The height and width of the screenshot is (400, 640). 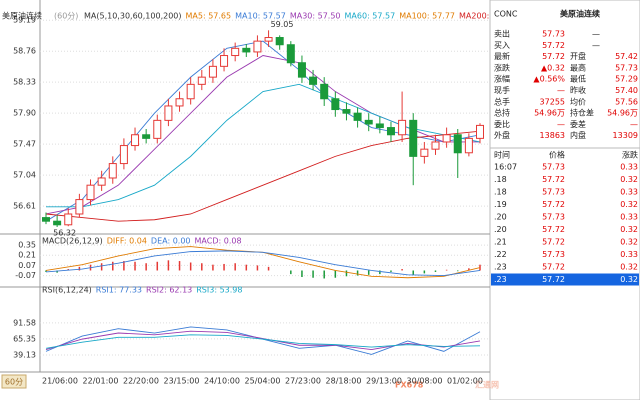 I want to click on x-tick-label: 24/10:00, so click(x=222, y=381).